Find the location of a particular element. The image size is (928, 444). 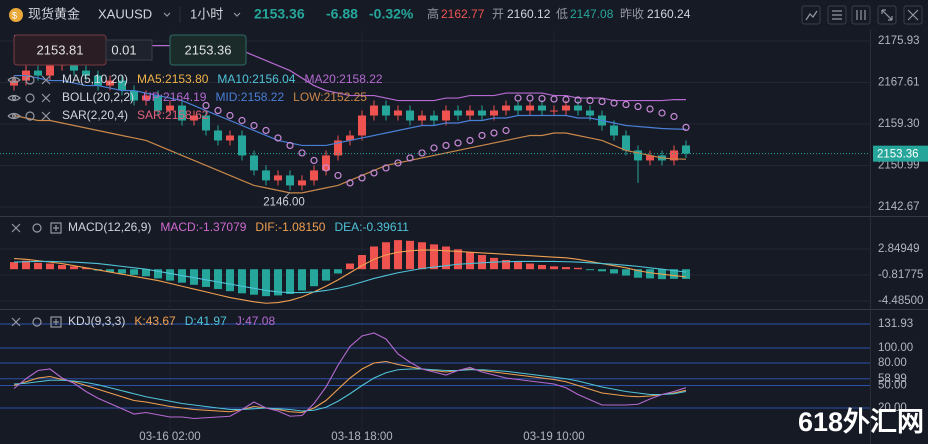

lot: 0.01 is located at coordinates (123, 49).